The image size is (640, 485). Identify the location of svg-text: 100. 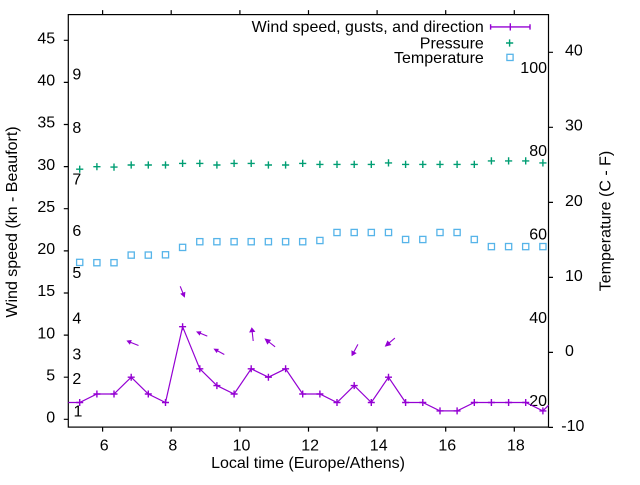
(533, 68).